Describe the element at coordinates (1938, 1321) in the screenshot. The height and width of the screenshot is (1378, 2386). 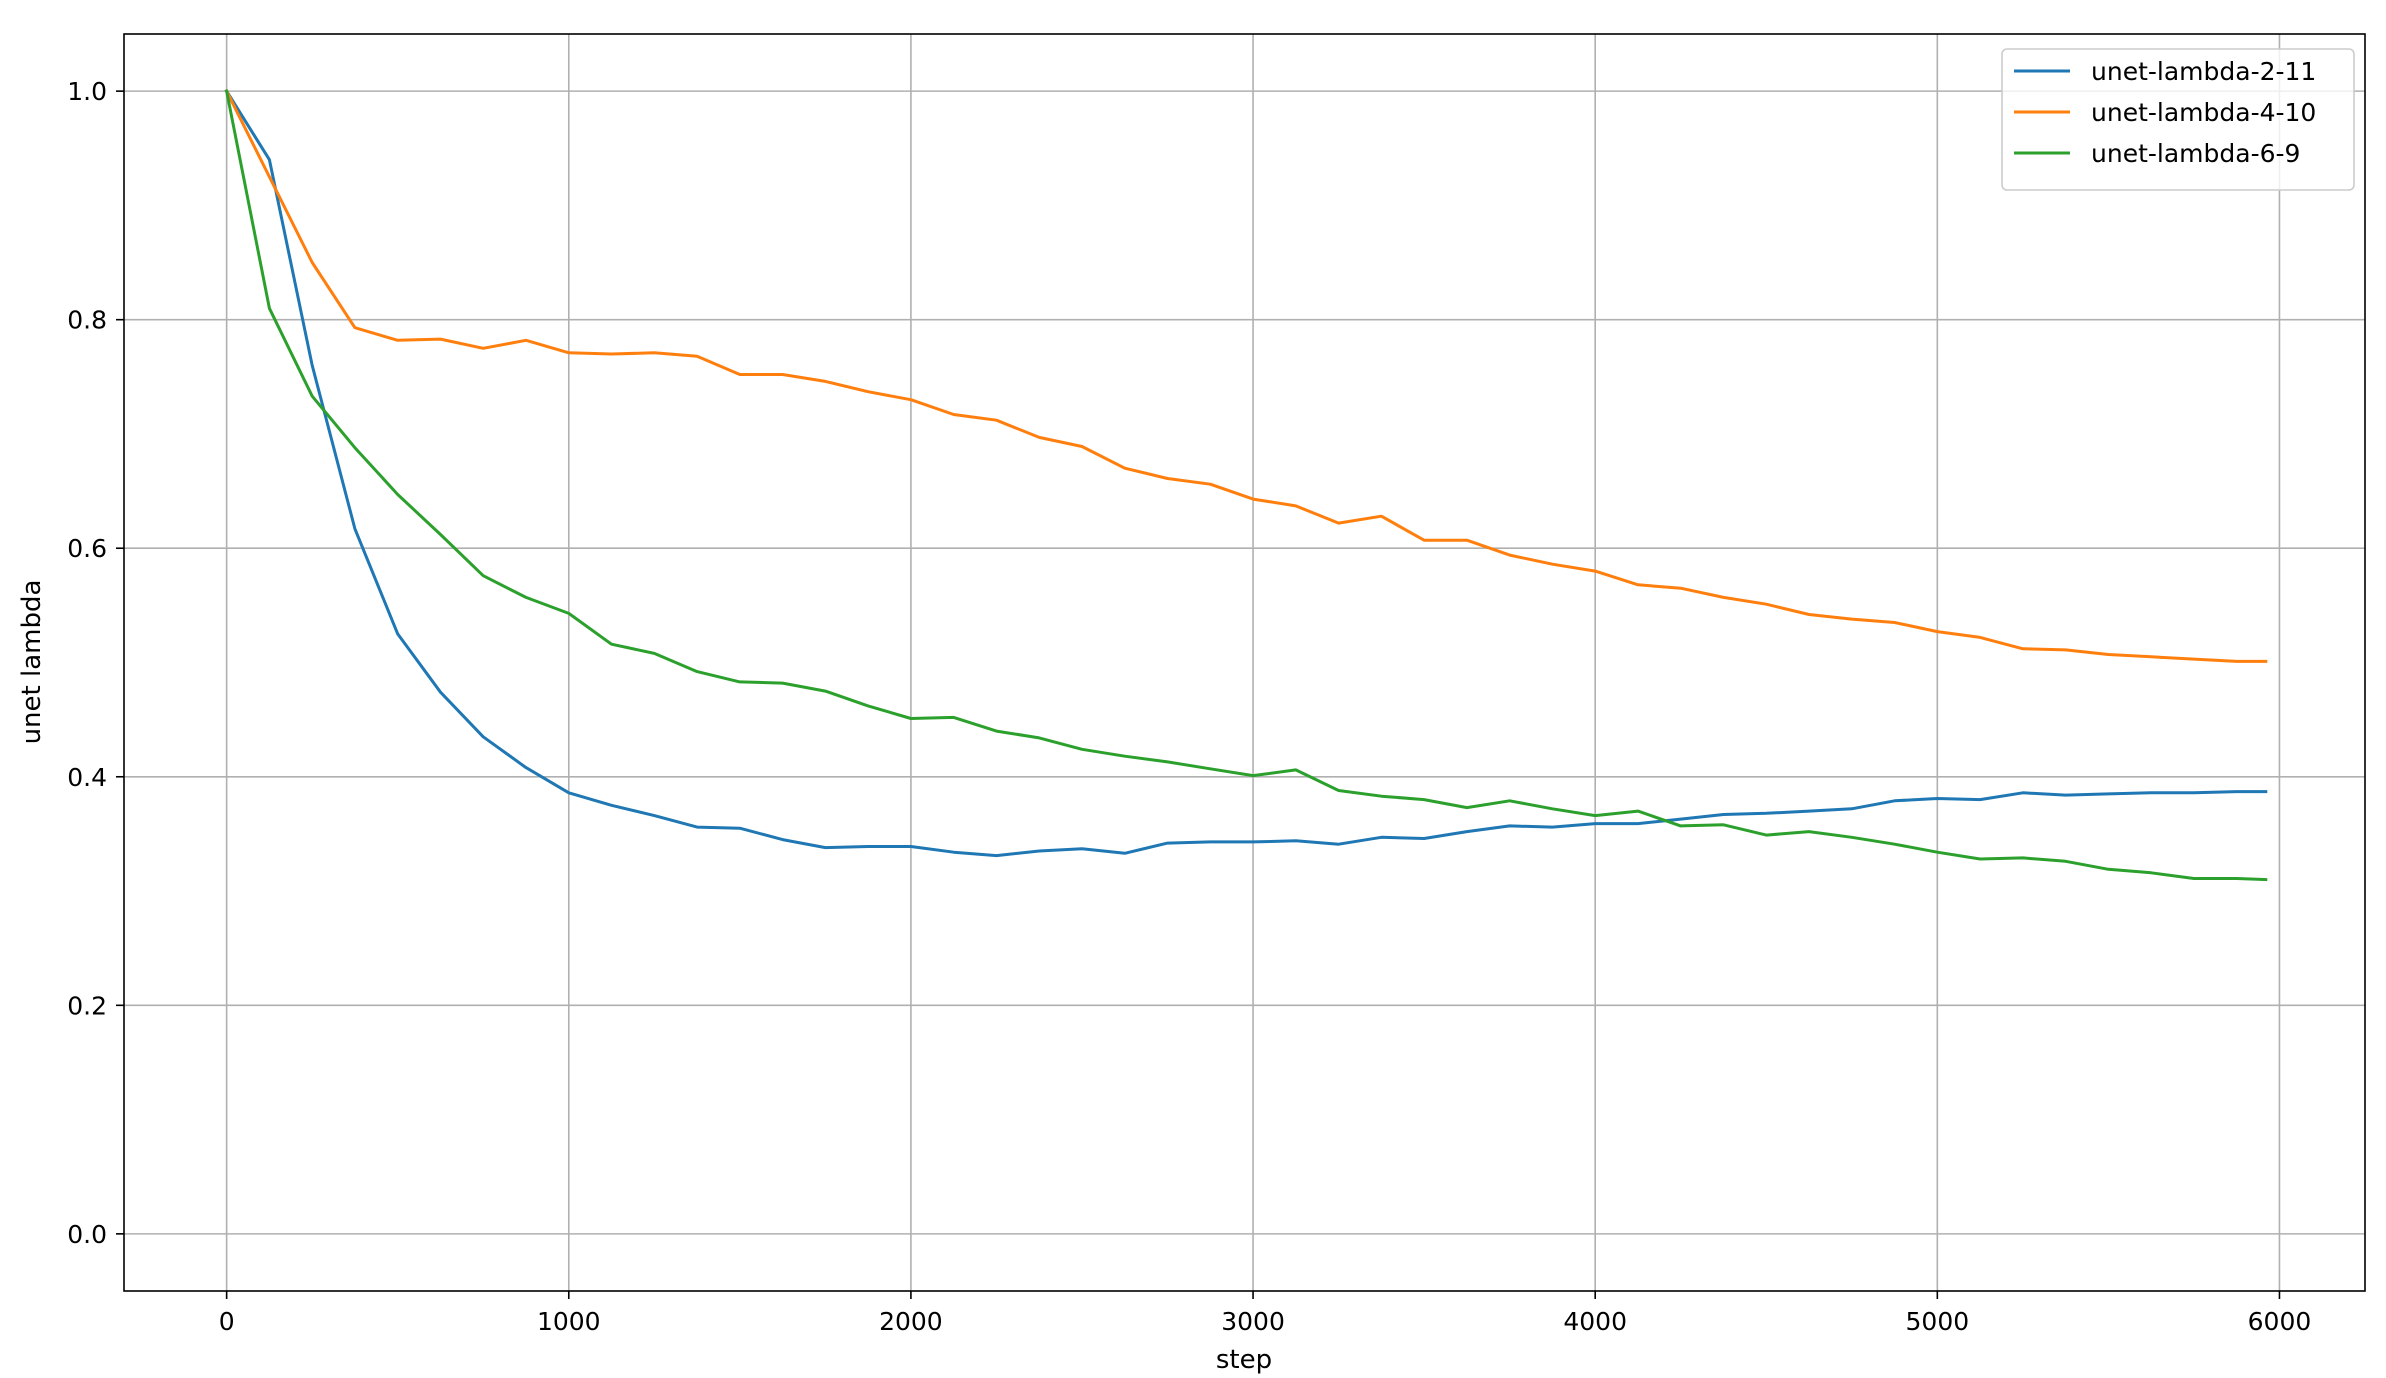
I see `x-tick-label: 5000` at that location.